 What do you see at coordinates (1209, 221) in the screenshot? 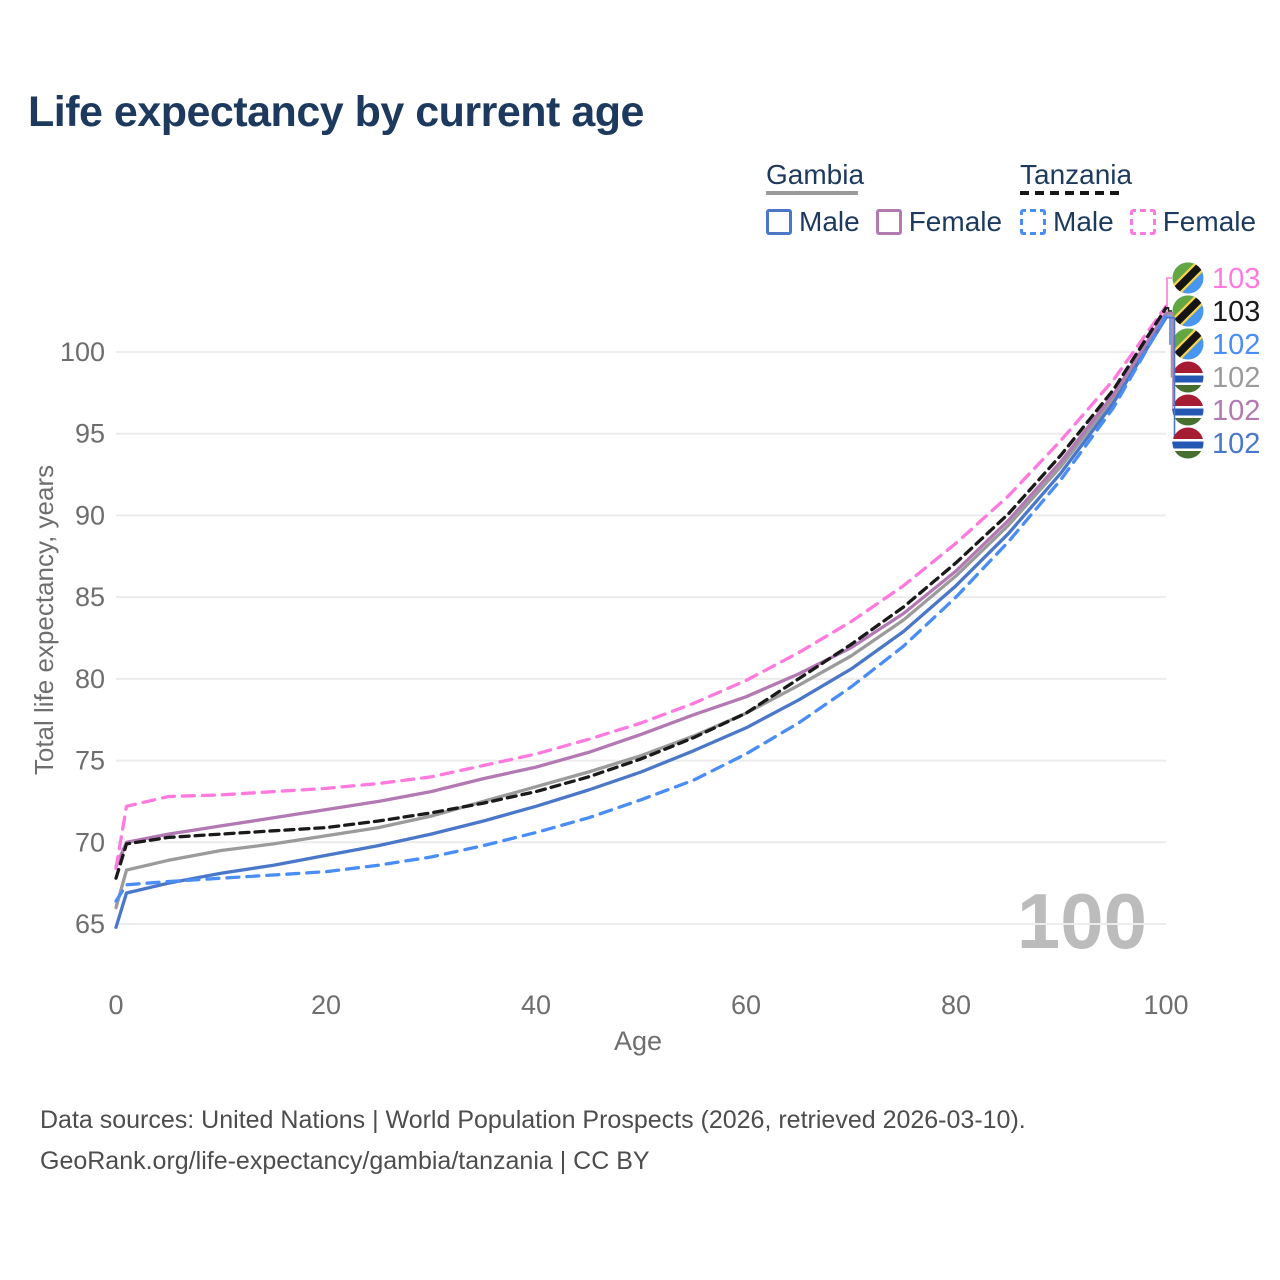
I see `legend-label-tanzania-female: Female` at bounding box center [1209, 221].